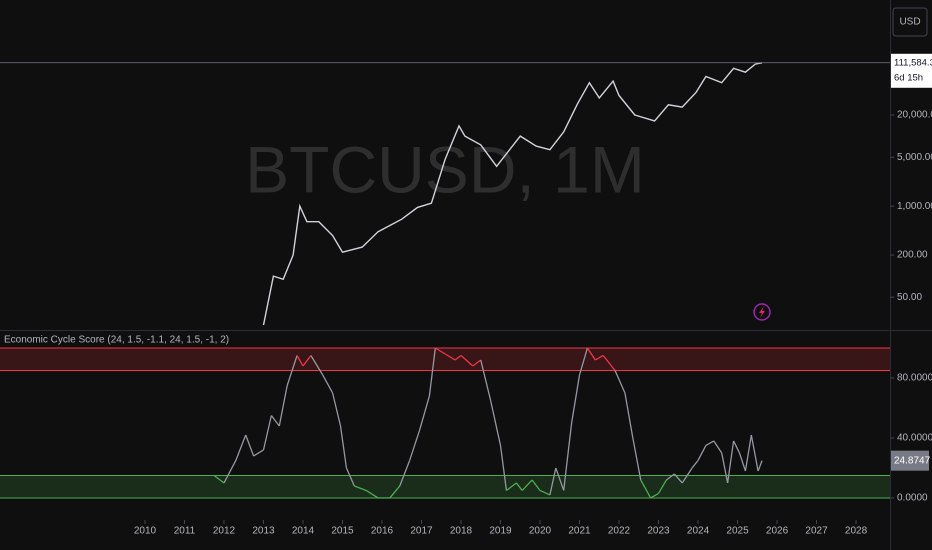 The width and height of the screenshot is (932, 550). Describe the element at coordinates (540, 531) in the screenshot. I see `x-tick-label: 2020` at that location.